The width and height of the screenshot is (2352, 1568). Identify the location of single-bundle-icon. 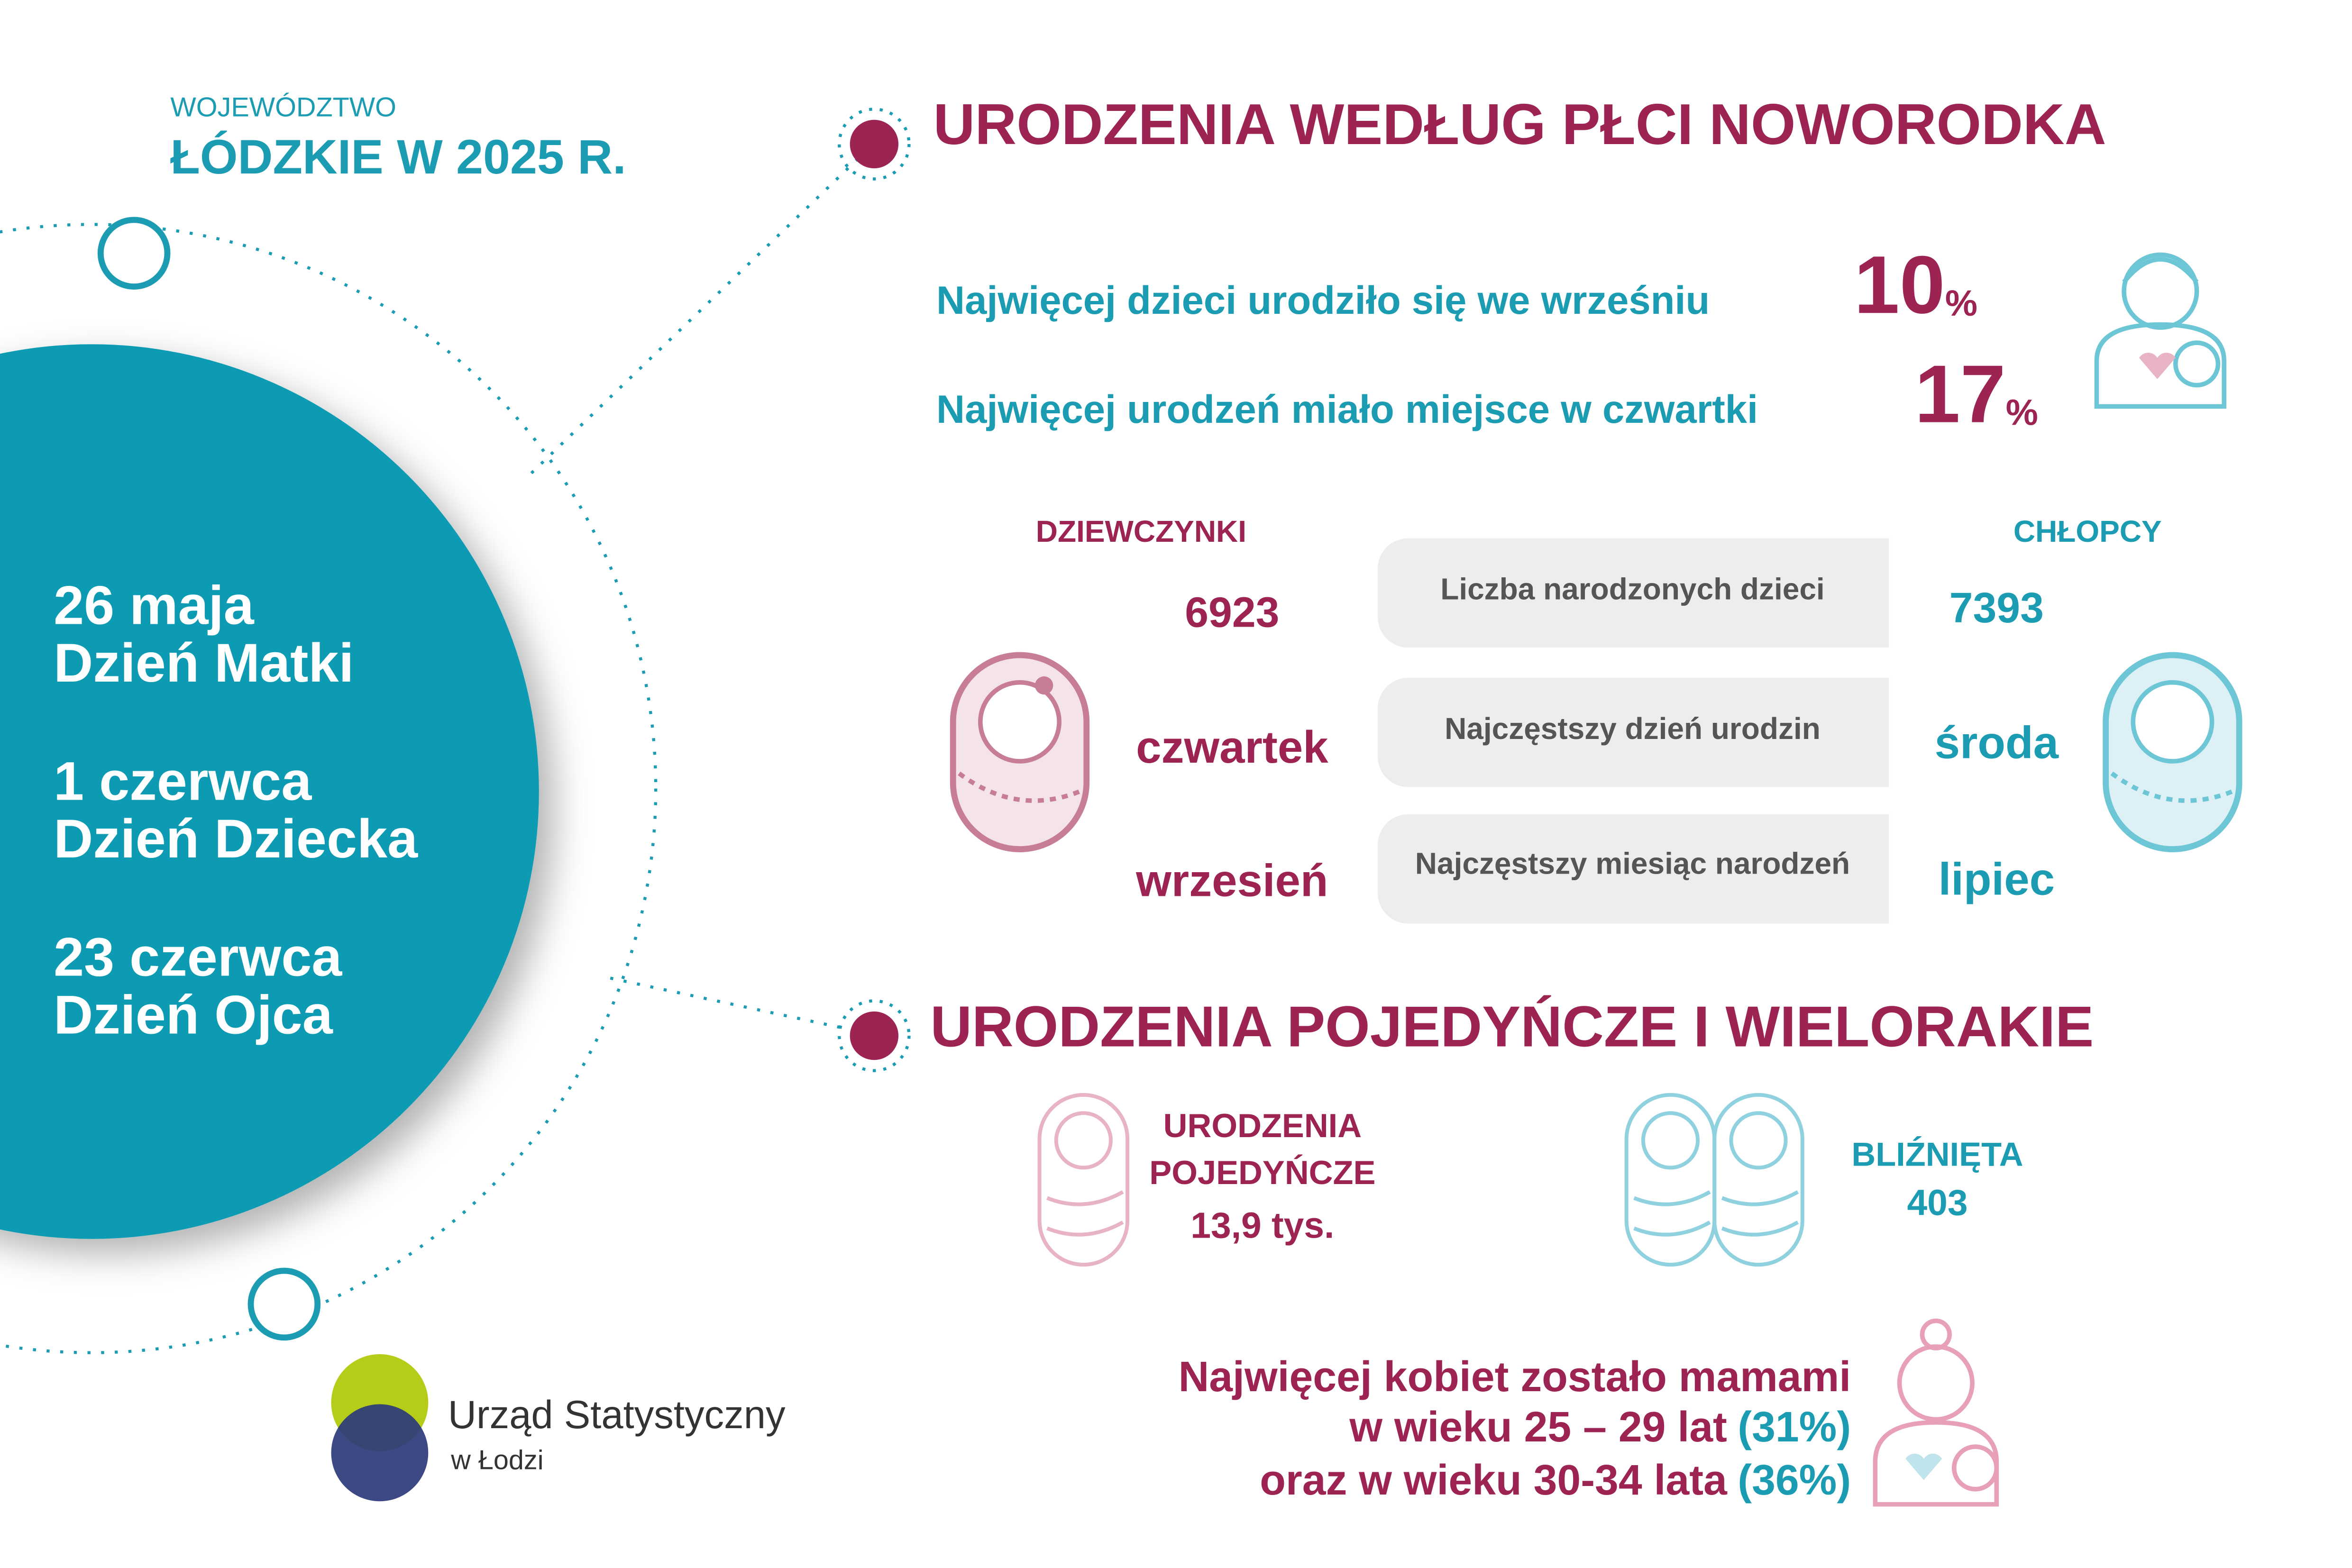
(1083, 1180).